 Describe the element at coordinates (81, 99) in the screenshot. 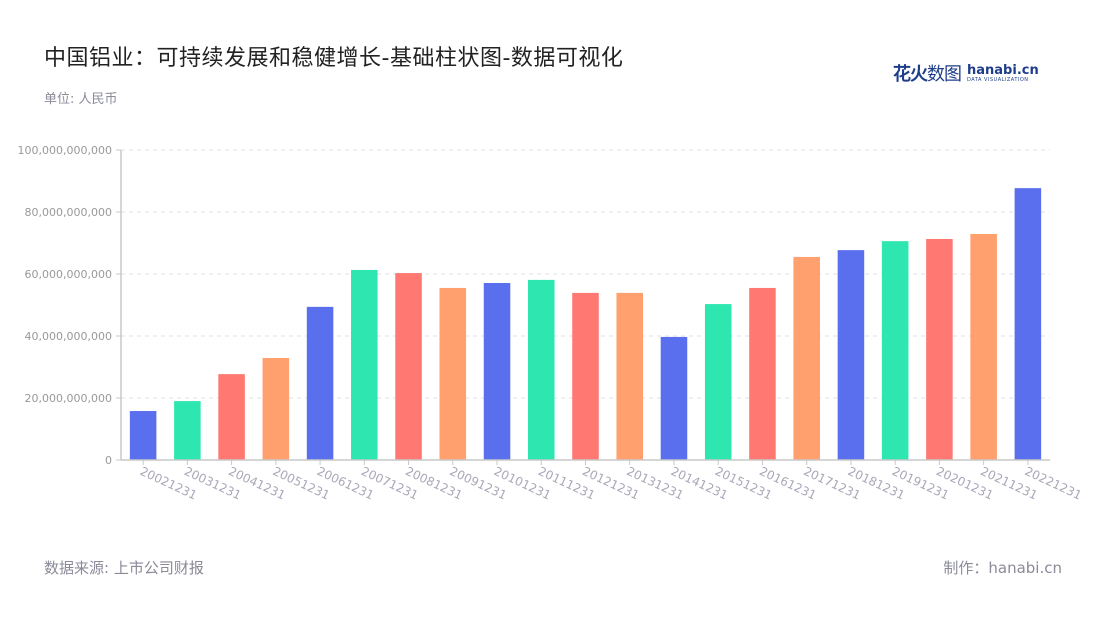

I see `unit-label: 单位: 人民币` at that location.